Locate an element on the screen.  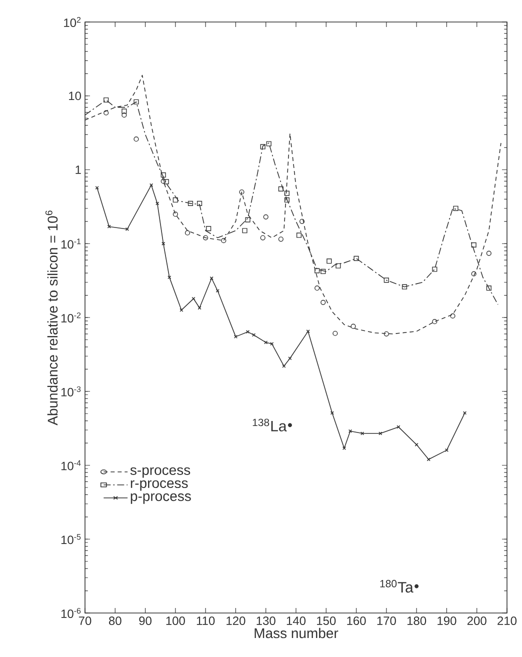
x-tick-label: 190 is located at coordinates (447, 621).